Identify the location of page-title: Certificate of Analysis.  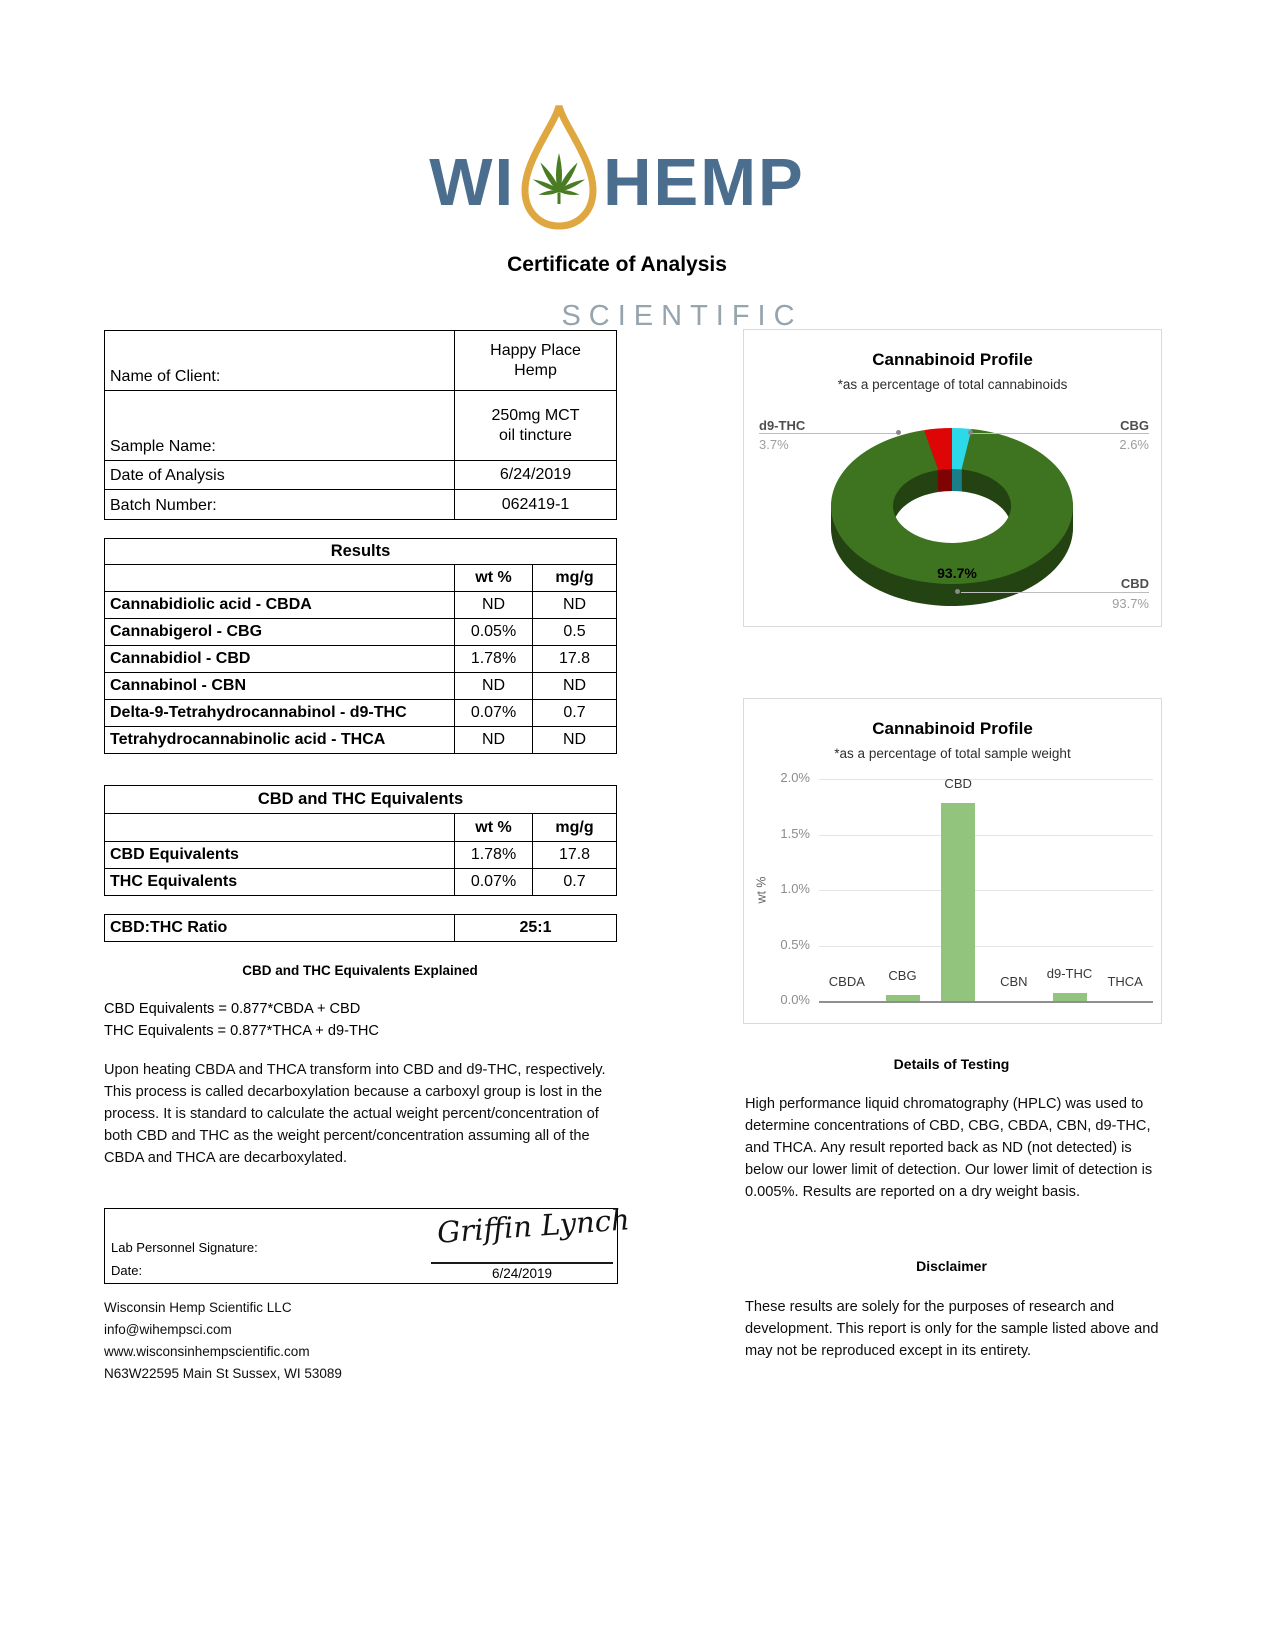
(617, 264).